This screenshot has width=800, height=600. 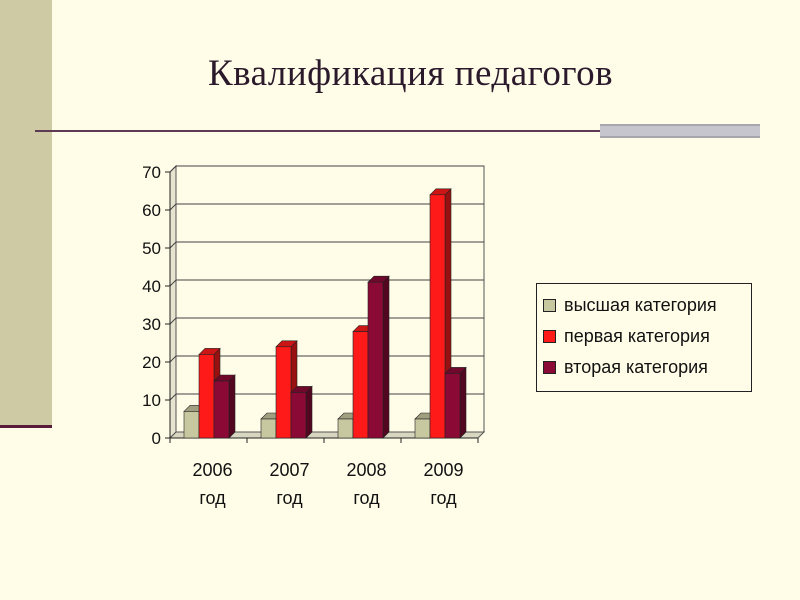 I want to click on y-tick-label: 60, so click(x=151, y=210).